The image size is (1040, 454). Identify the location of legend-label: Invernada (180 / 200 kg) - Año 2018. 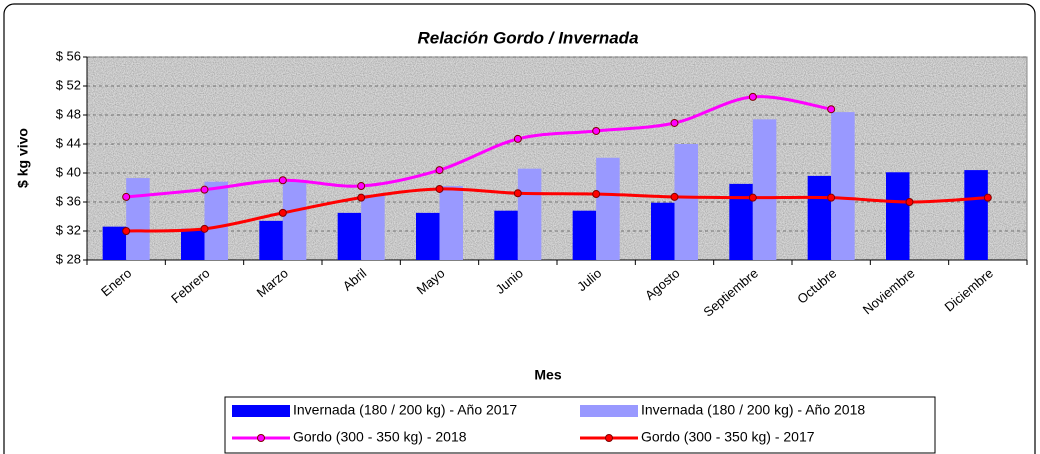
(753, 410).